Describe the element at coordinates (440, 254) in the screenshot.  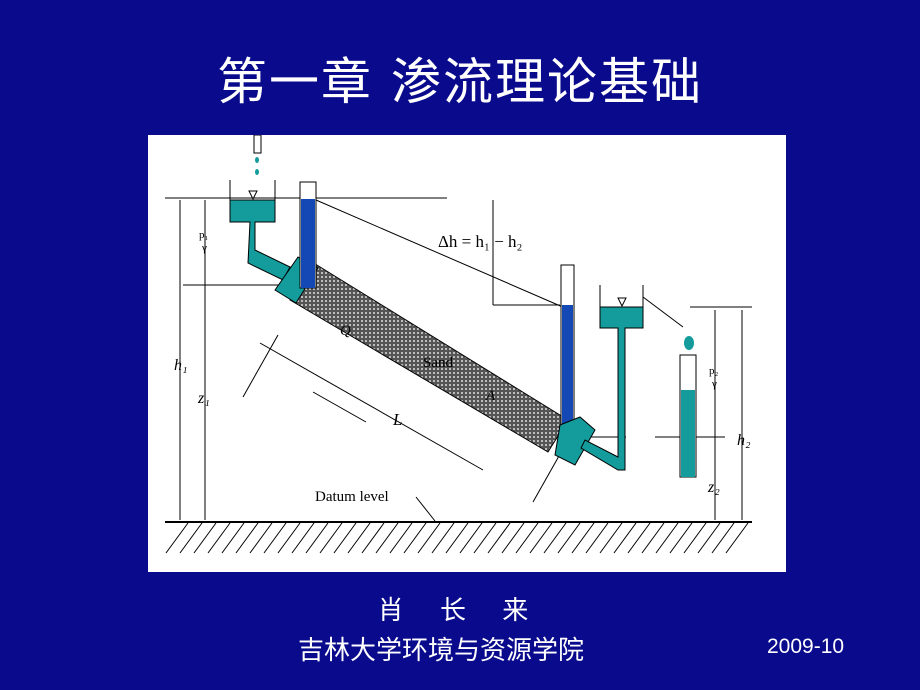
I see `hydraulic-gradient-line` at that location.